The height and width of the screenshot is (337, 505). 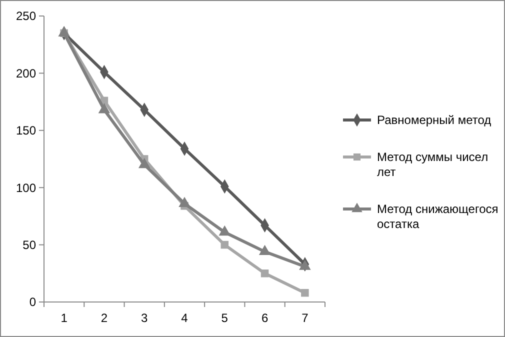 I want to click on x-tick-label: 5, so click(x=224, y=318).